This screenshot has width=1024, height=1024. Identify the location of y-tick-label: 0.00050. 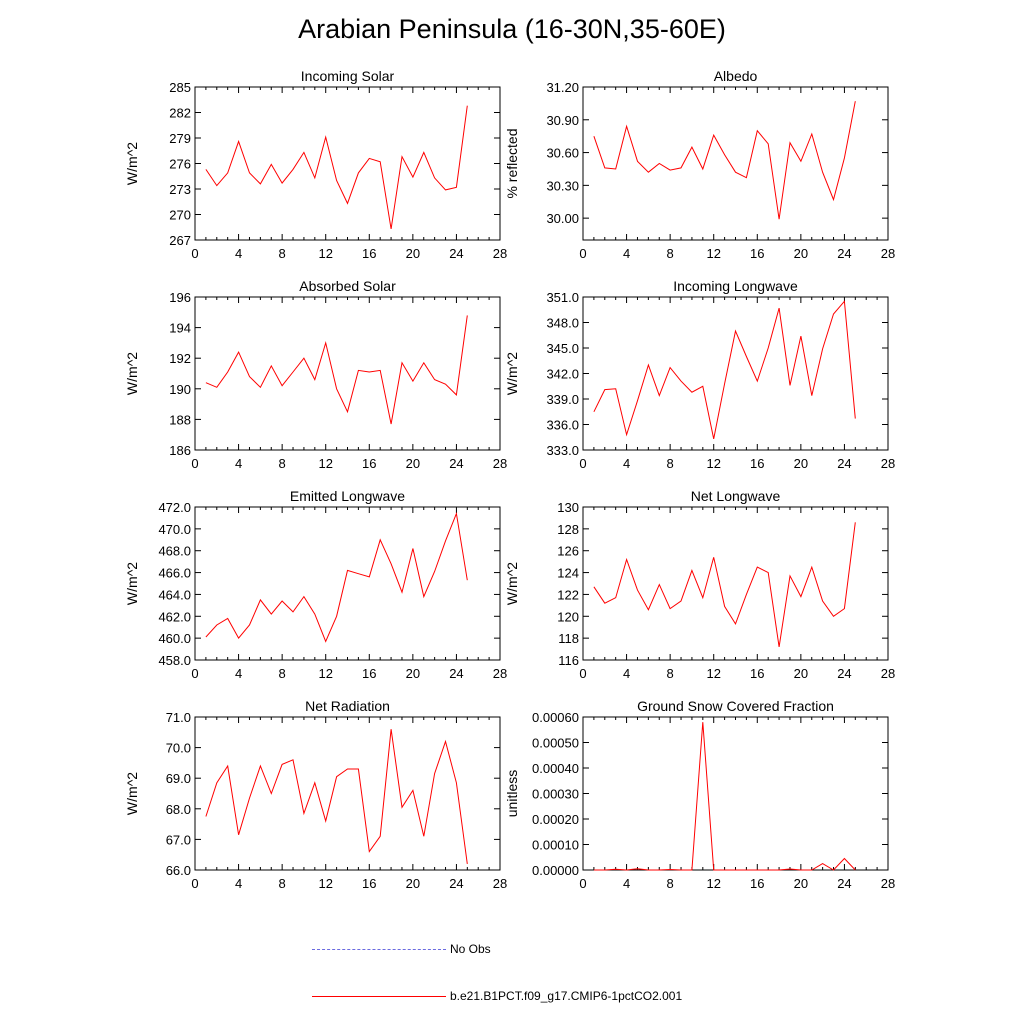
(555, 743).